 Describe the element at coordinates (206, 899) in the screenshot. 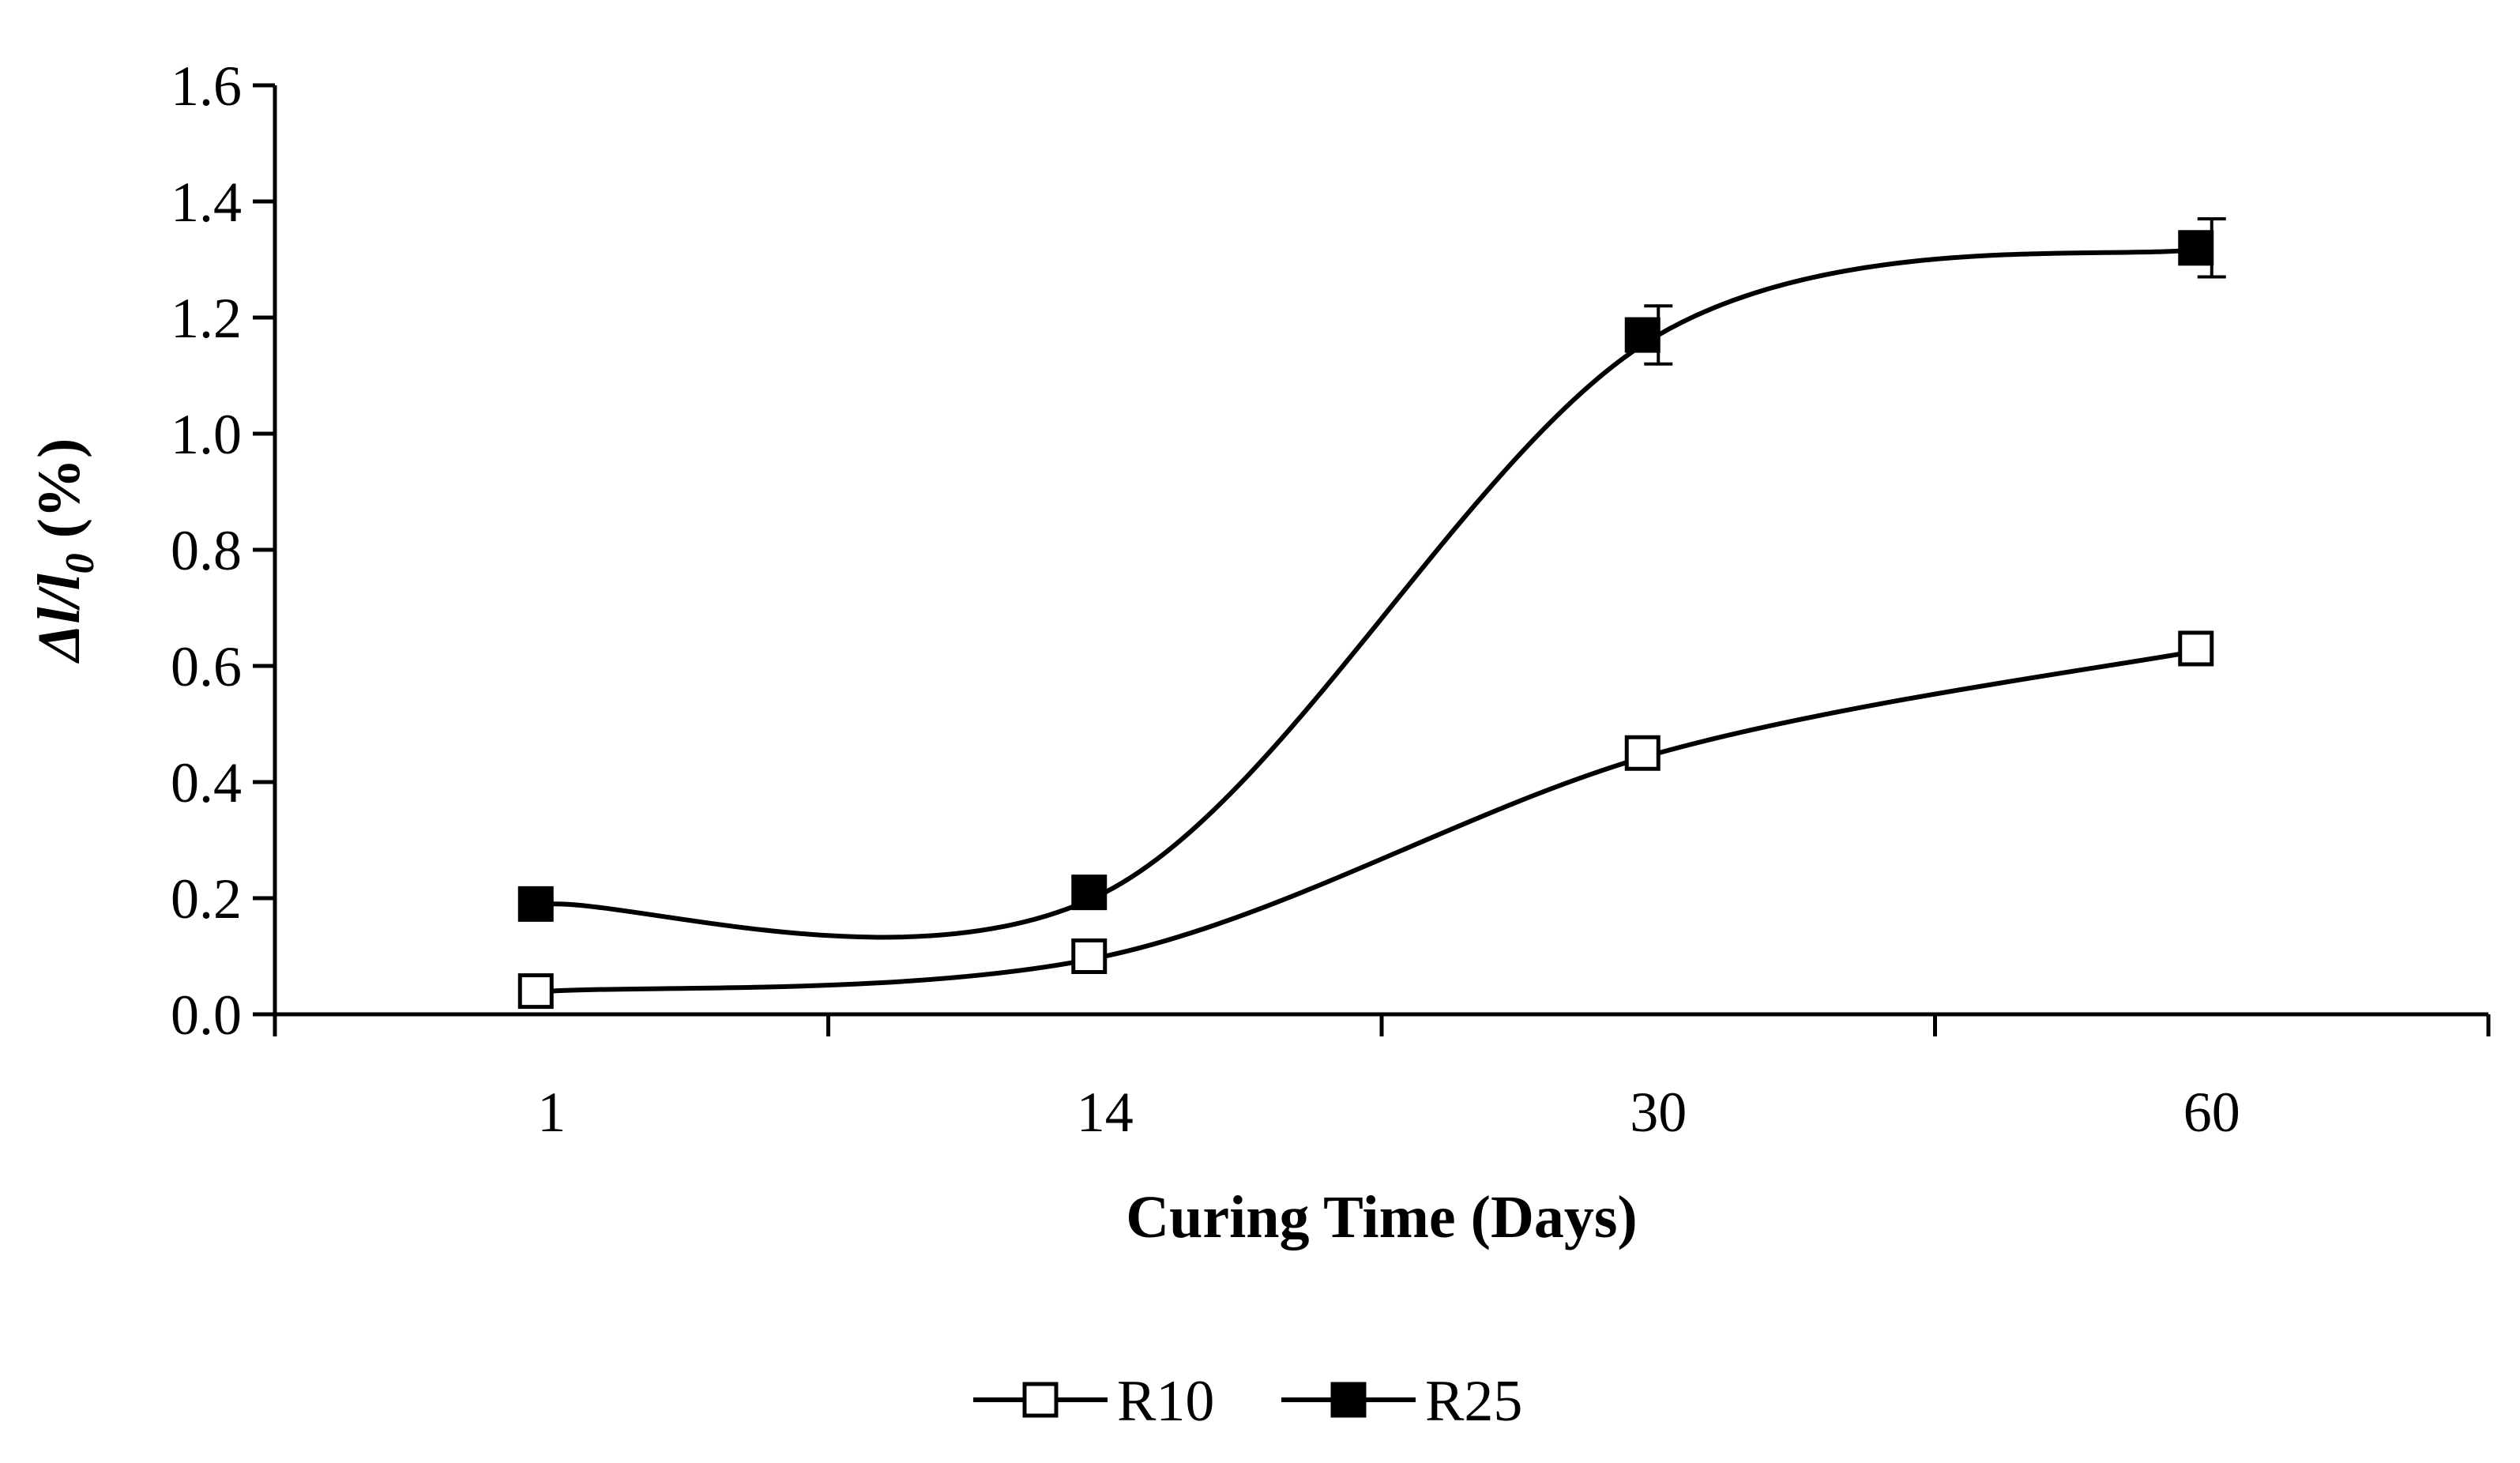

I see `y-tick-label: 0.2` at that location.